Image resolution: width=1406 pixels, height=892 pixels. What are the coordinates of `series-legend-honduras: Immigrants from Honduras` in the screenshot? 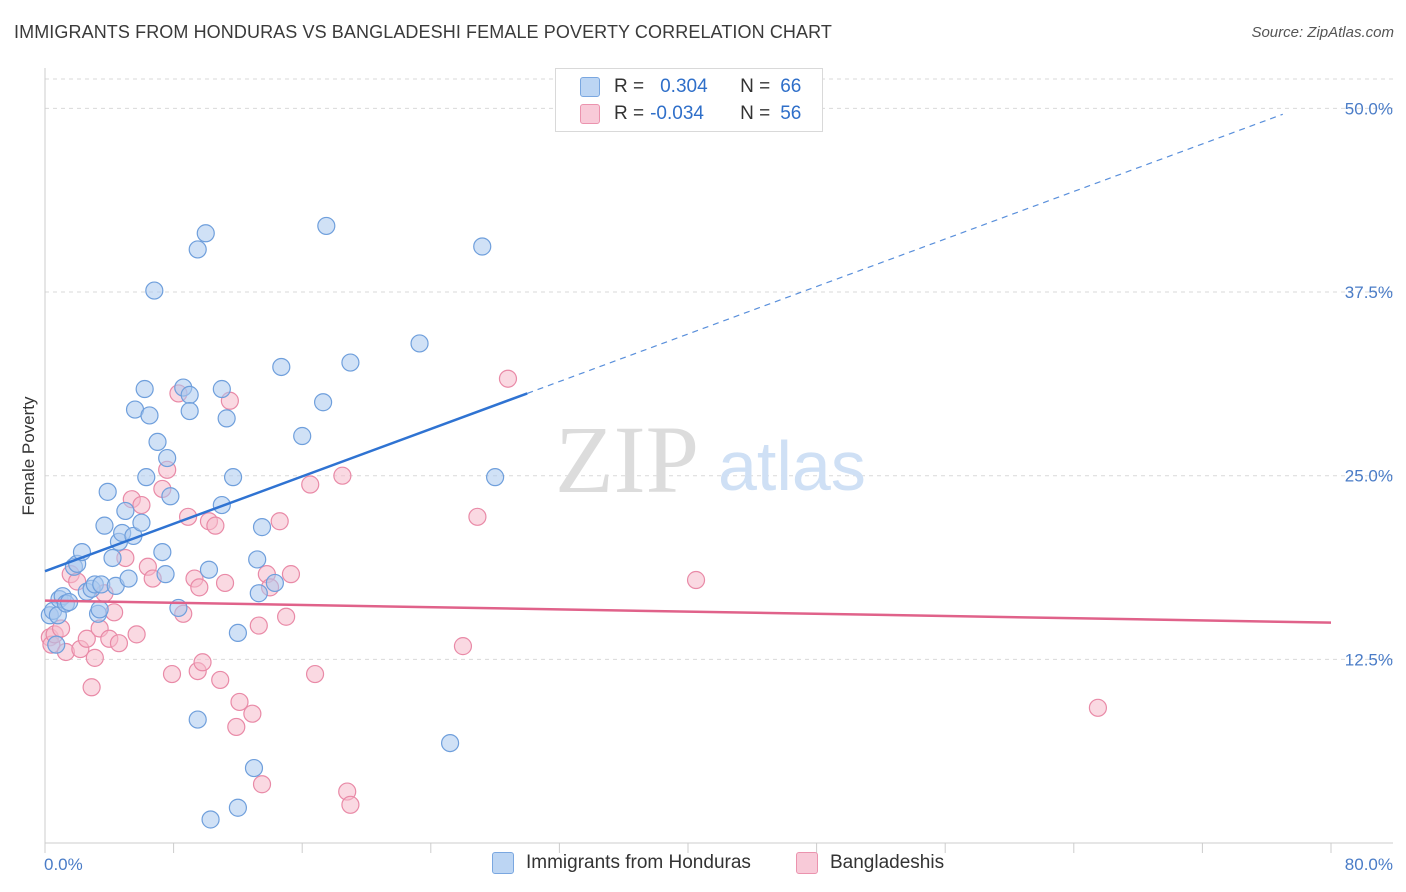 It's located at (621, 863).